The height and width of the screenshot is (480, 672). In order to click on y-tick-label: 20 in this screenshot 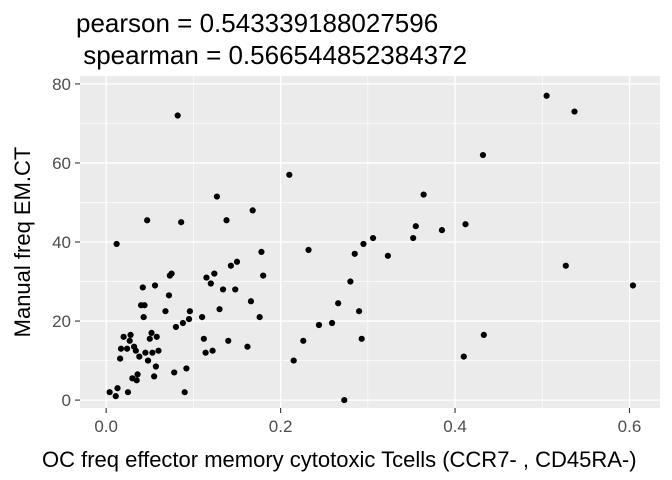, I will do `click(61, 321)`.